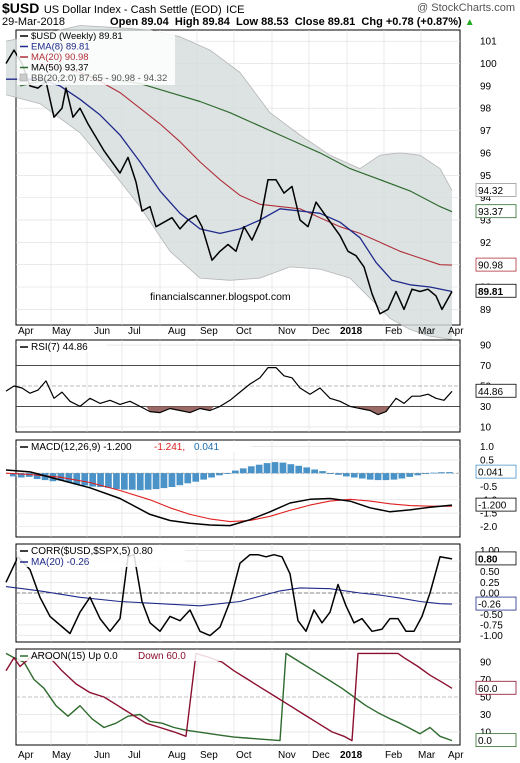  I want to click on price-legend-4: BB(20,2.0) 87.65 - 90.98 - 94.32, so click(99, 78).